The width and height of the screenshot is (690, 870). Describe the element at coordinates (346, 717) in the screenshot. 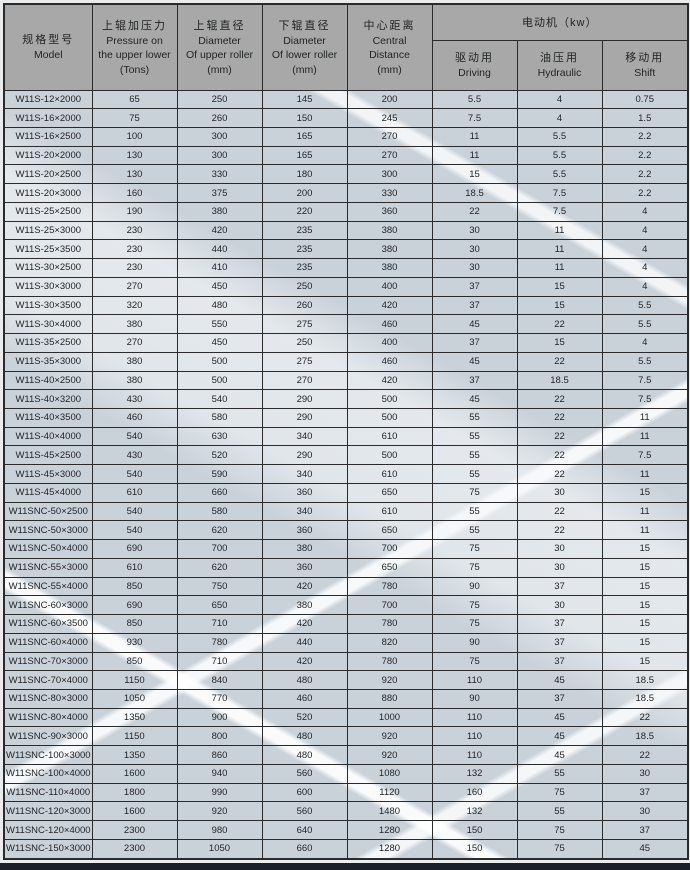

I see `table-row: W11SNC-80×4000 1350 900 520 1000 110 45 22` at that location.